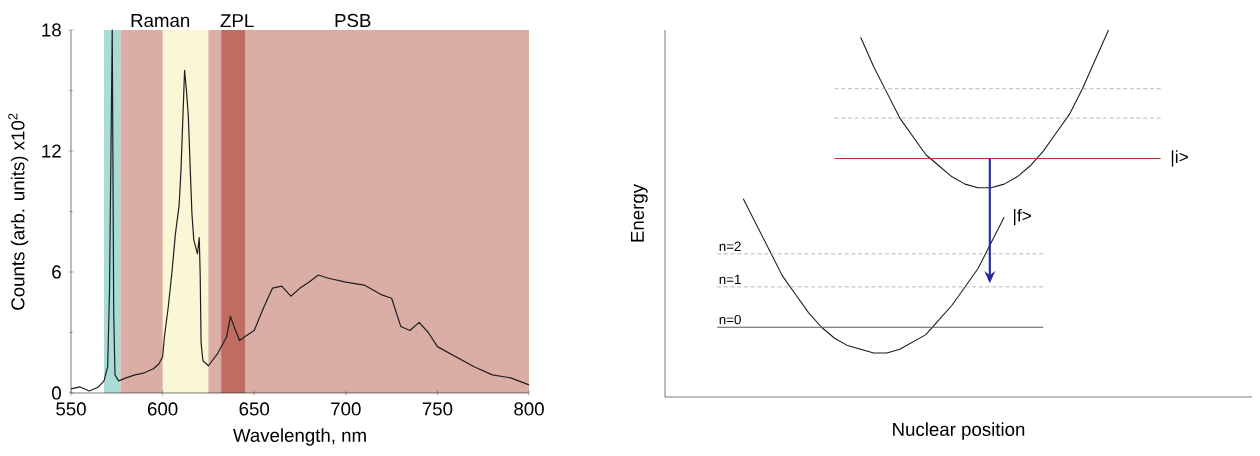 The width and height of the screenshot is (1260, 456). I want to click on y-tick-label: 12, so click(51, 151).